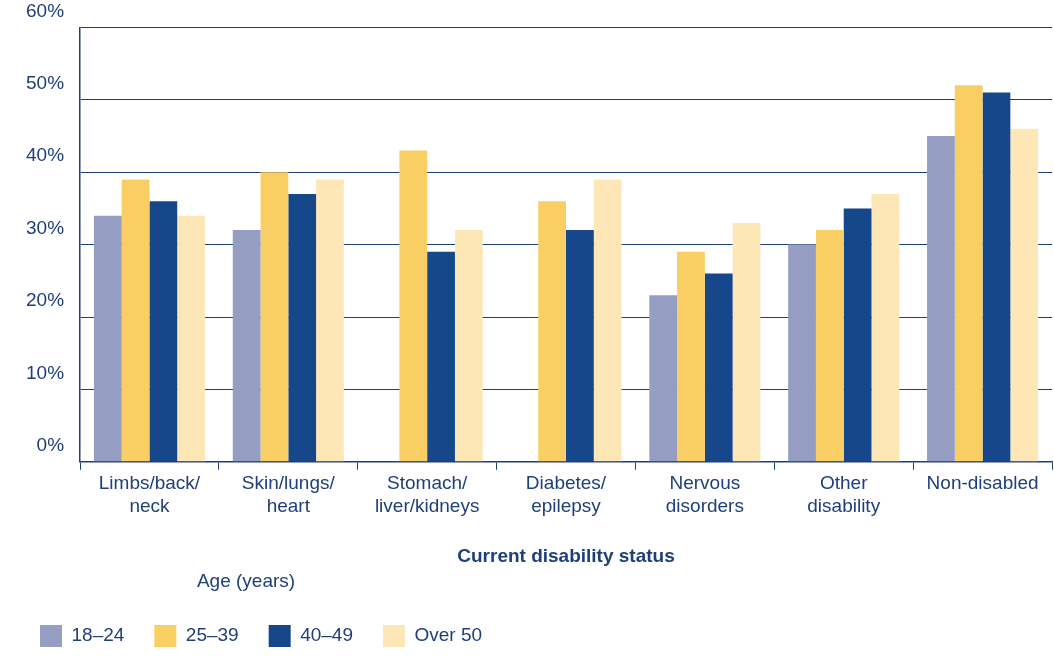 The image size is (1054, 657). What do you see at coordinates (45, 300) in the screenshot?
I see `y-tick-label: 20%` at bounding box center [45, 300].